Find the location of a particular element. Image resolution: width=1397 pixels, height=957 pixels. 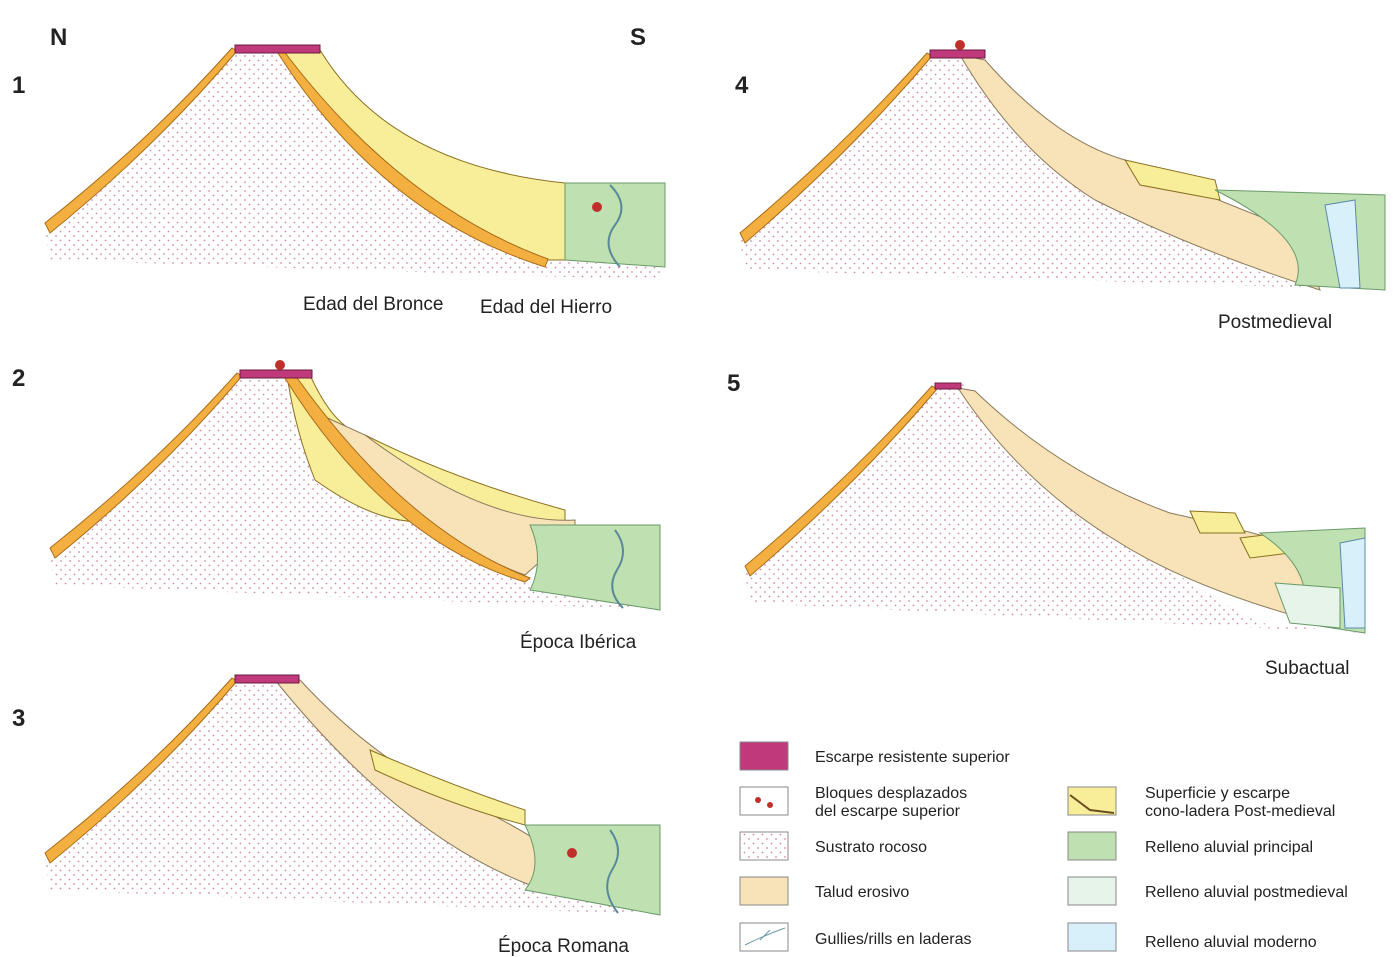

panel-3-drawing is located at coordinates (352, 795).